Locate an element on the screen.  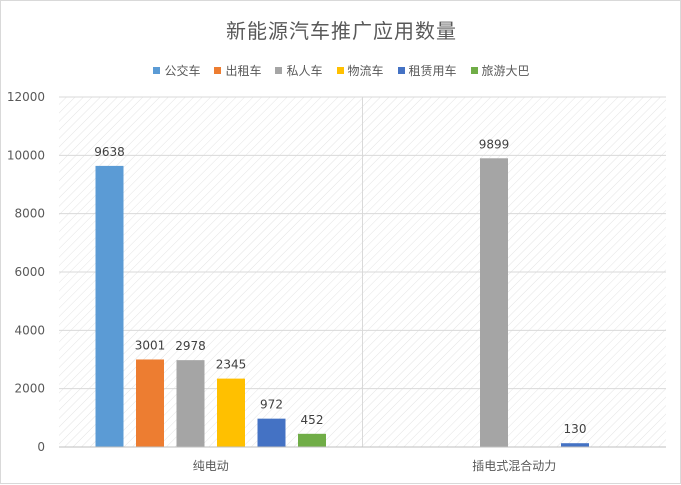
data-label: 972 is located at coordinates (271, 405).